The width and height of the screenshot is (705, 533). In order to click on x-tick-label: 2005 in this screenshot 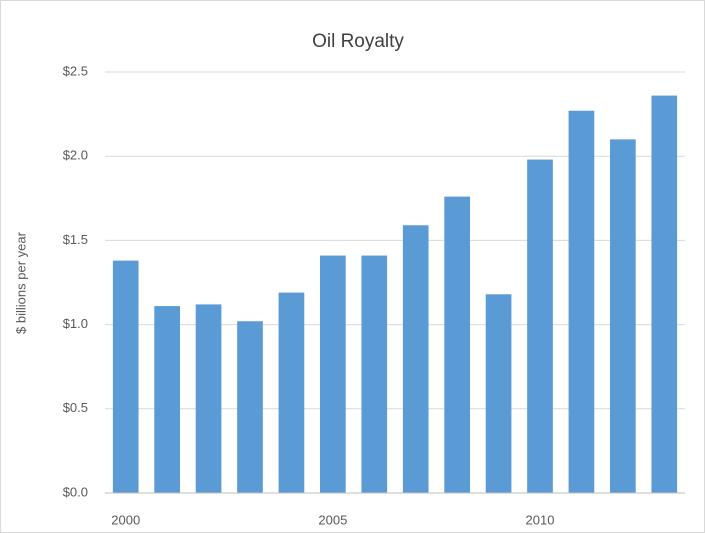, I will do `click(332, 519)`.